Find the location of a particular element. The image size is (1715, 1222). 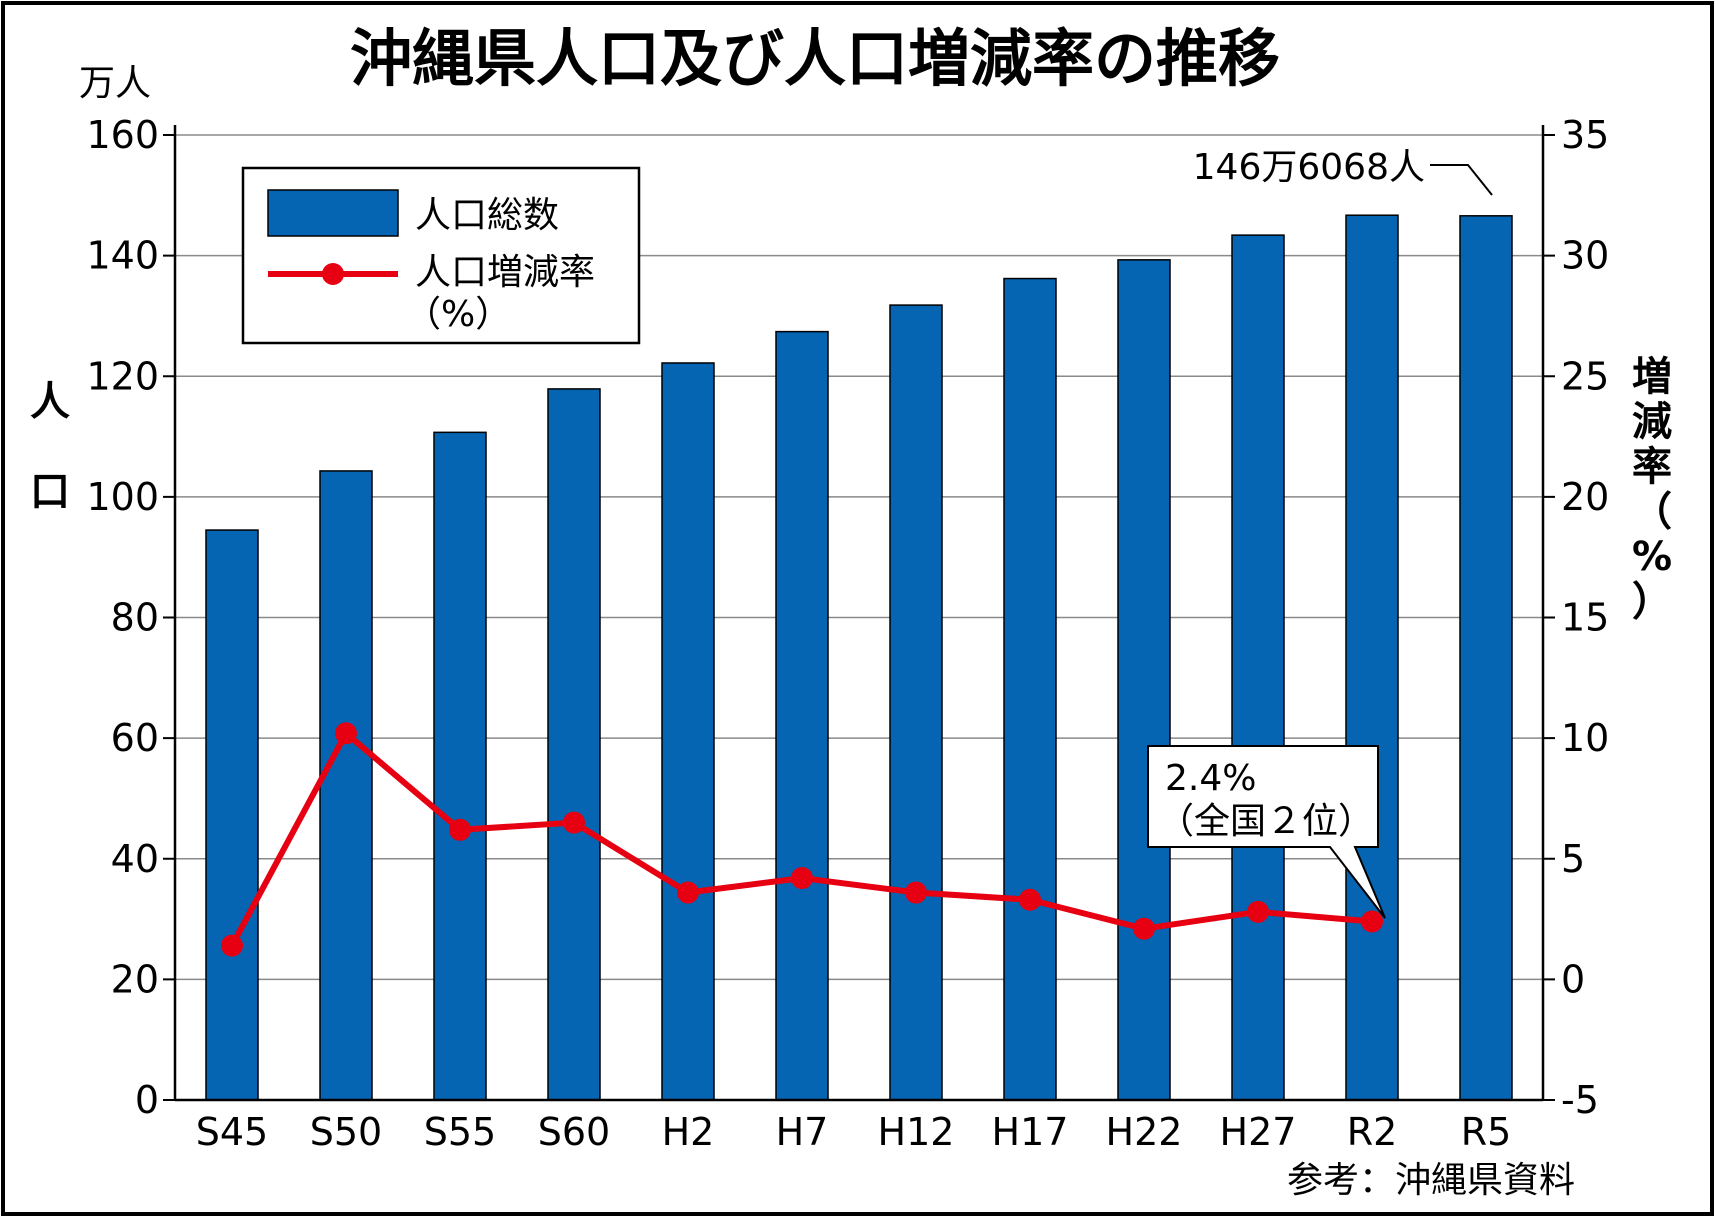

right-tick-label: 5 is located at coordinates (1573, 859).